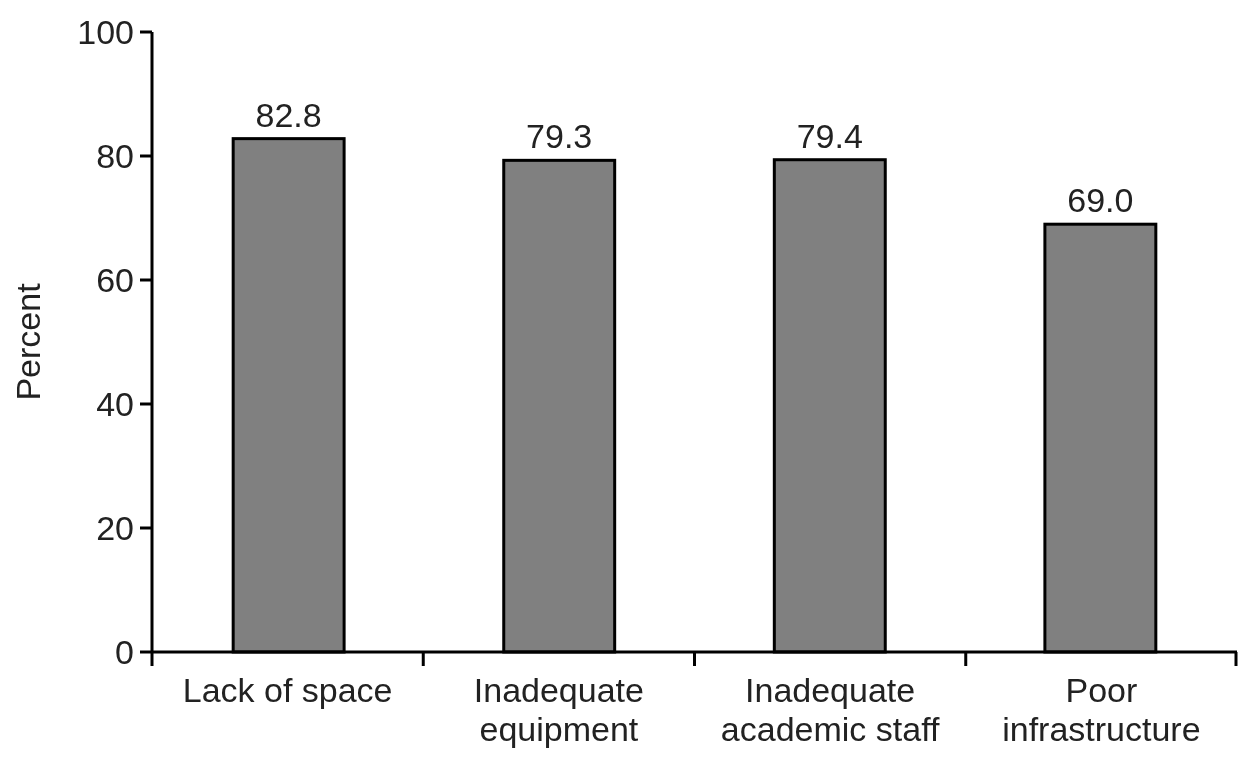 Image resolution: width=1239 pixels, height=779 pixels. What do you see at coordinates (558, 710) in the screenshot?
I see `x-tick-label: Inadequate equipment` at bounding box center [558, 710].